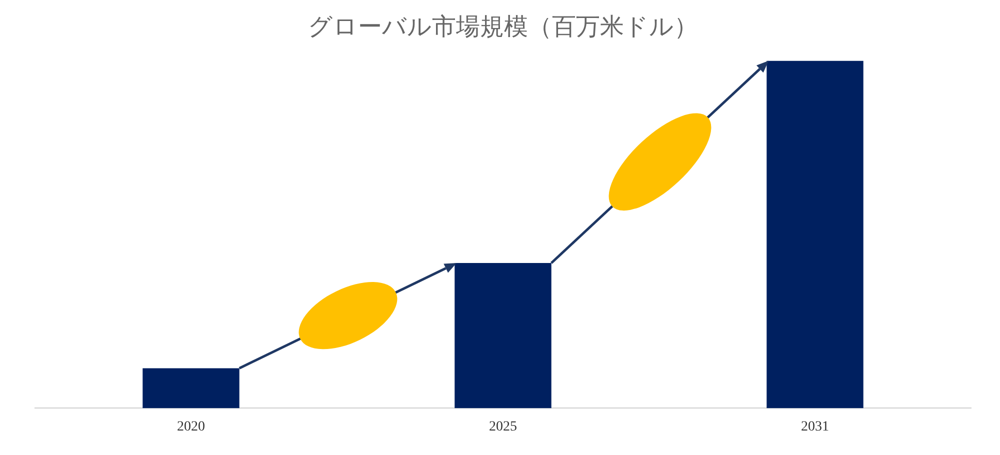  What do you see at coordinates (191, 426) in the screenshot?
I see `x-tick-label: 2020` at bounding box center [191, 426].